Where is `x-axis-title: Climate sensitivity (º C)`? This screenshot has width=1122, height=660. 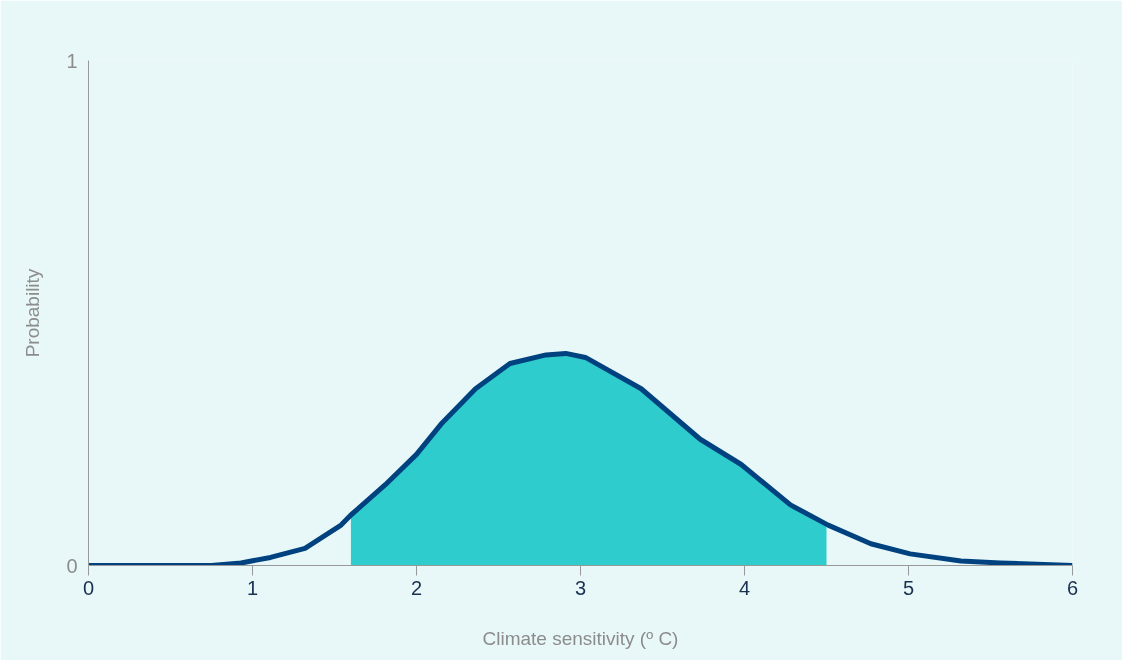 x-axis-title: Climate sensitivity (º C) is located at coordinates (580, 638).